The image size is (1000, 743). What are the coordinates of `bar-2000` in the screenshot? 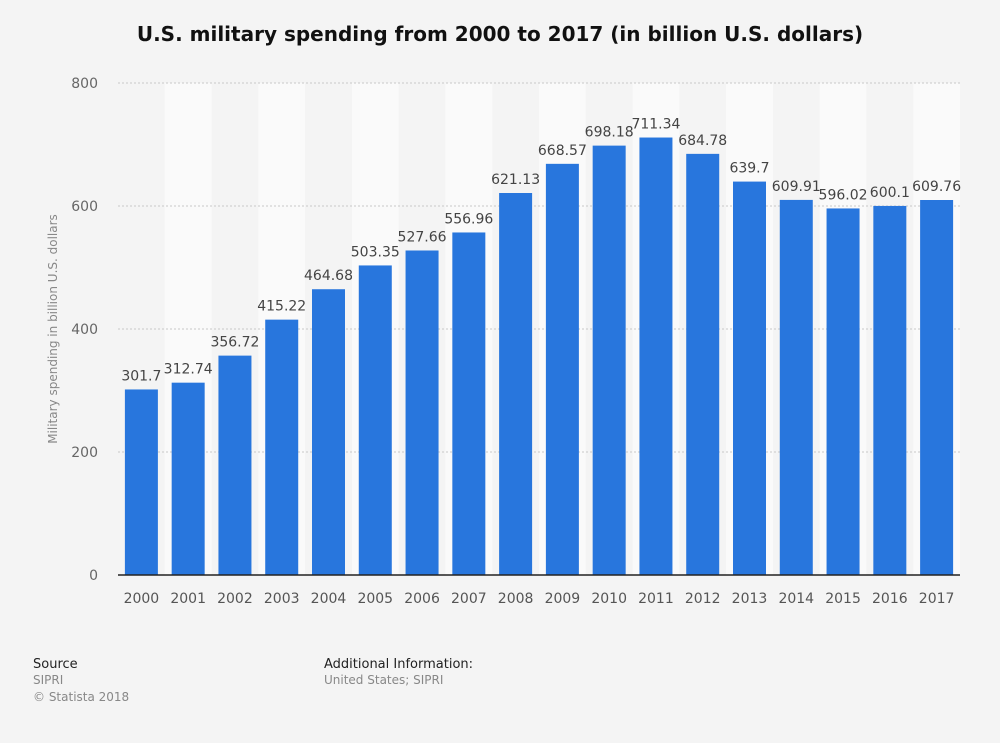 It's located at (141, 482).